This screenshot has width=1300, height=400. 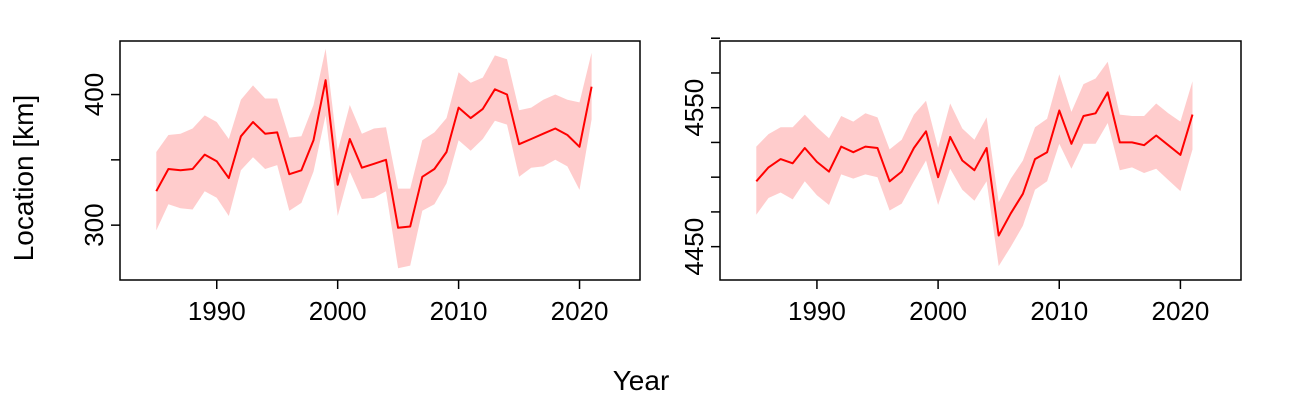 I want to click on y-axis-title: Location [km], so click(x=23, y=178).